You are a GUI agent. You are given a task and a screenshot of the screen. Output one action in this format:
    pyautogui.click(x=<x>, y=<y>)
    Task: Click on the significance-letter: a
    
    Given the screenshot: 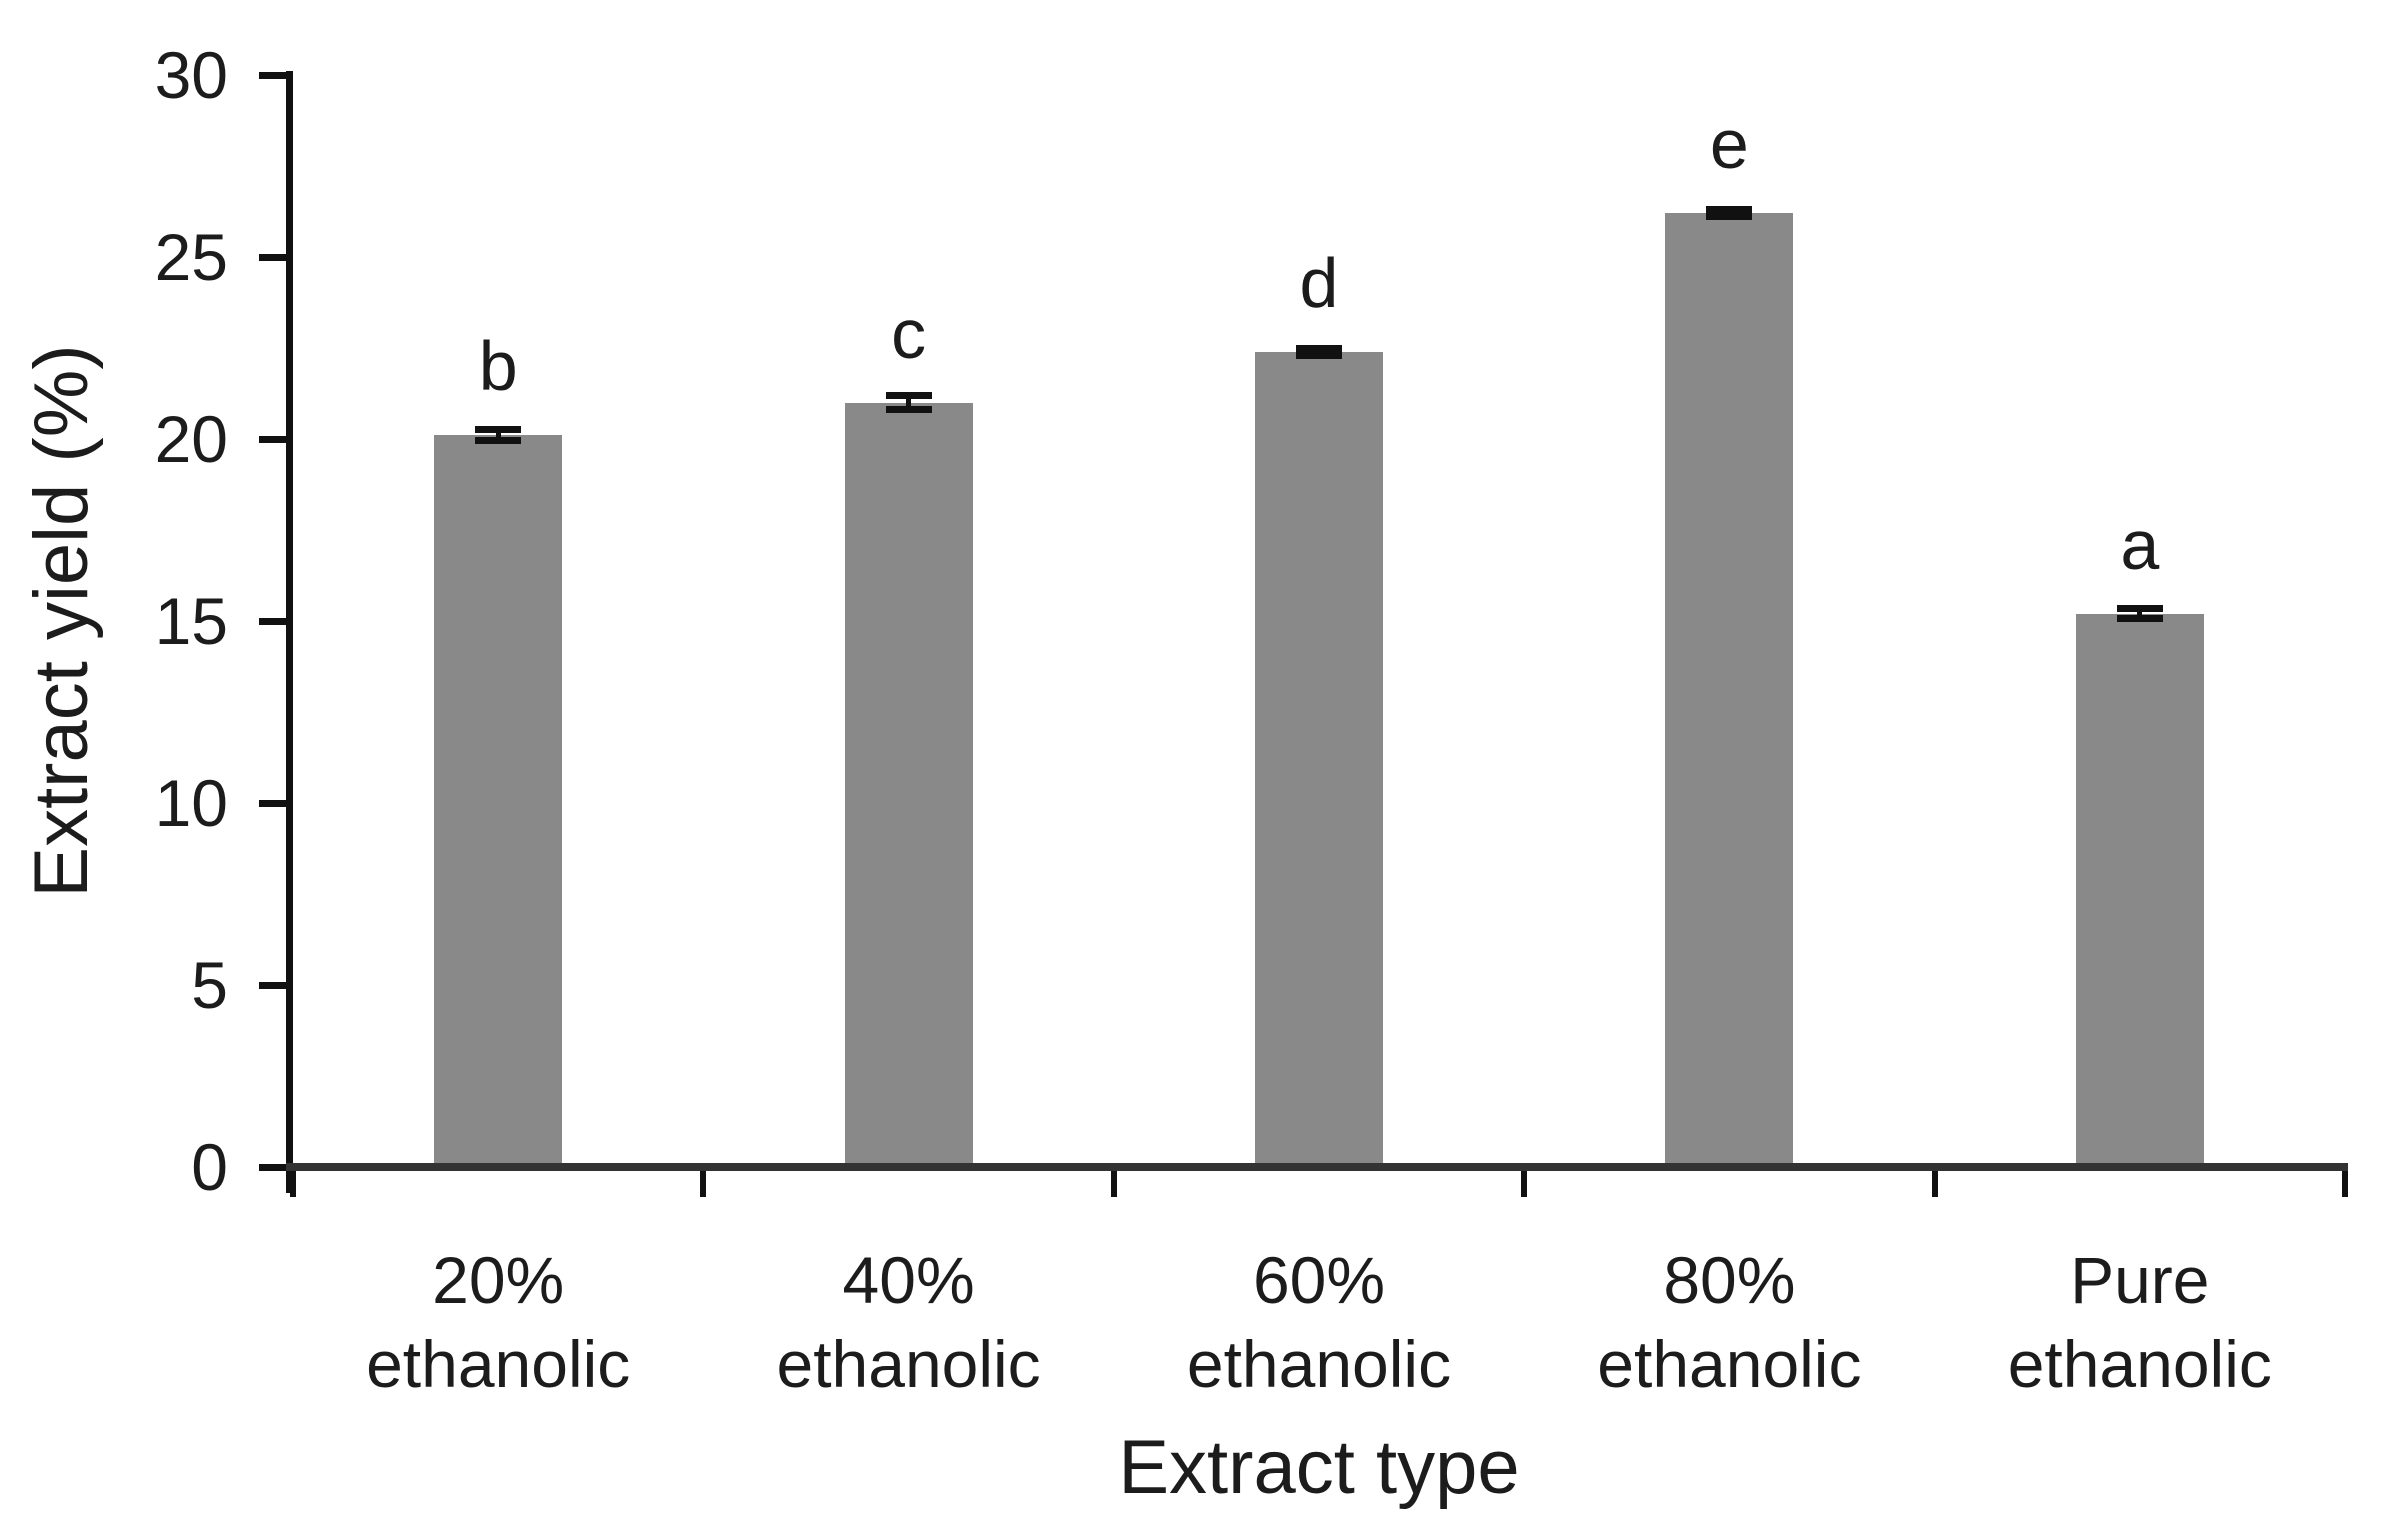 What is the action you would take?
    pyautogui.click(x=2140, y=544)
    